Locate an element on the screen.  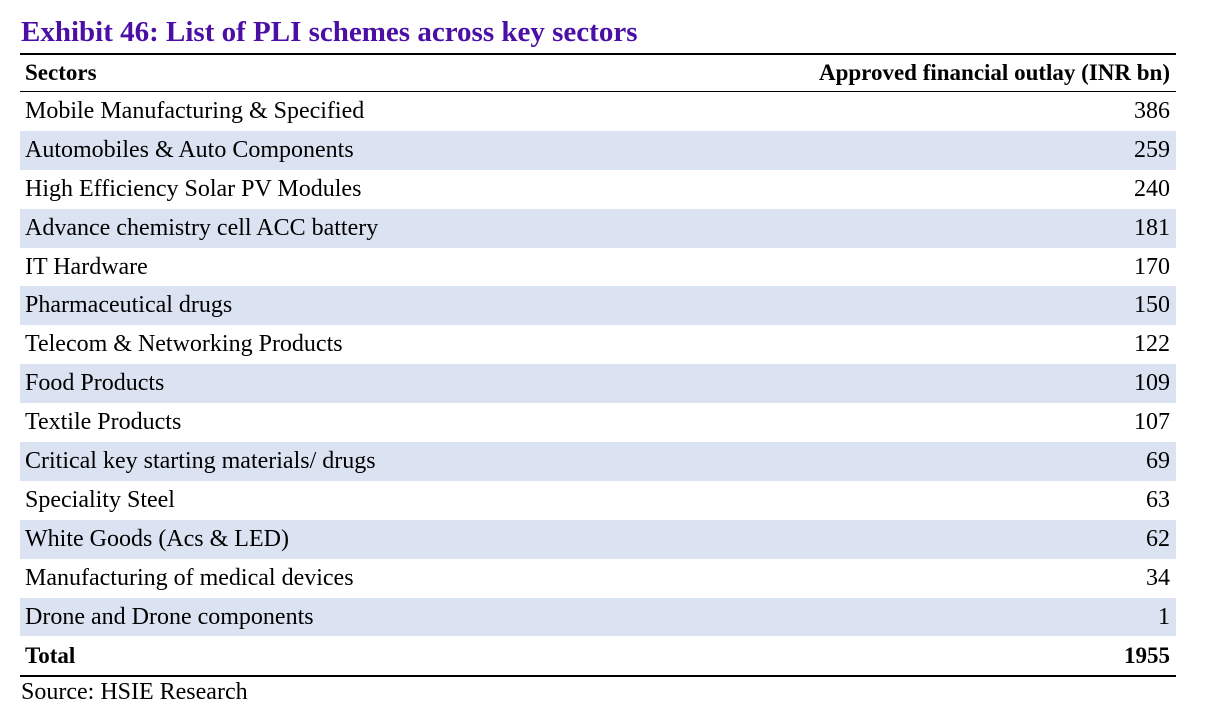
outlay-cell: 63 is located at coordinates (1158, 499).